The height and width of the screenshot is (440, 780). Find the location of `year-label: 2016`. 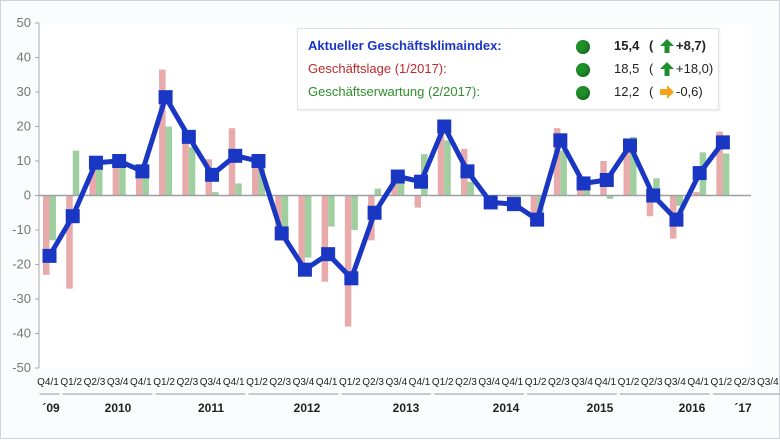

year-label: 2016 is located at coordinates (692, 408).